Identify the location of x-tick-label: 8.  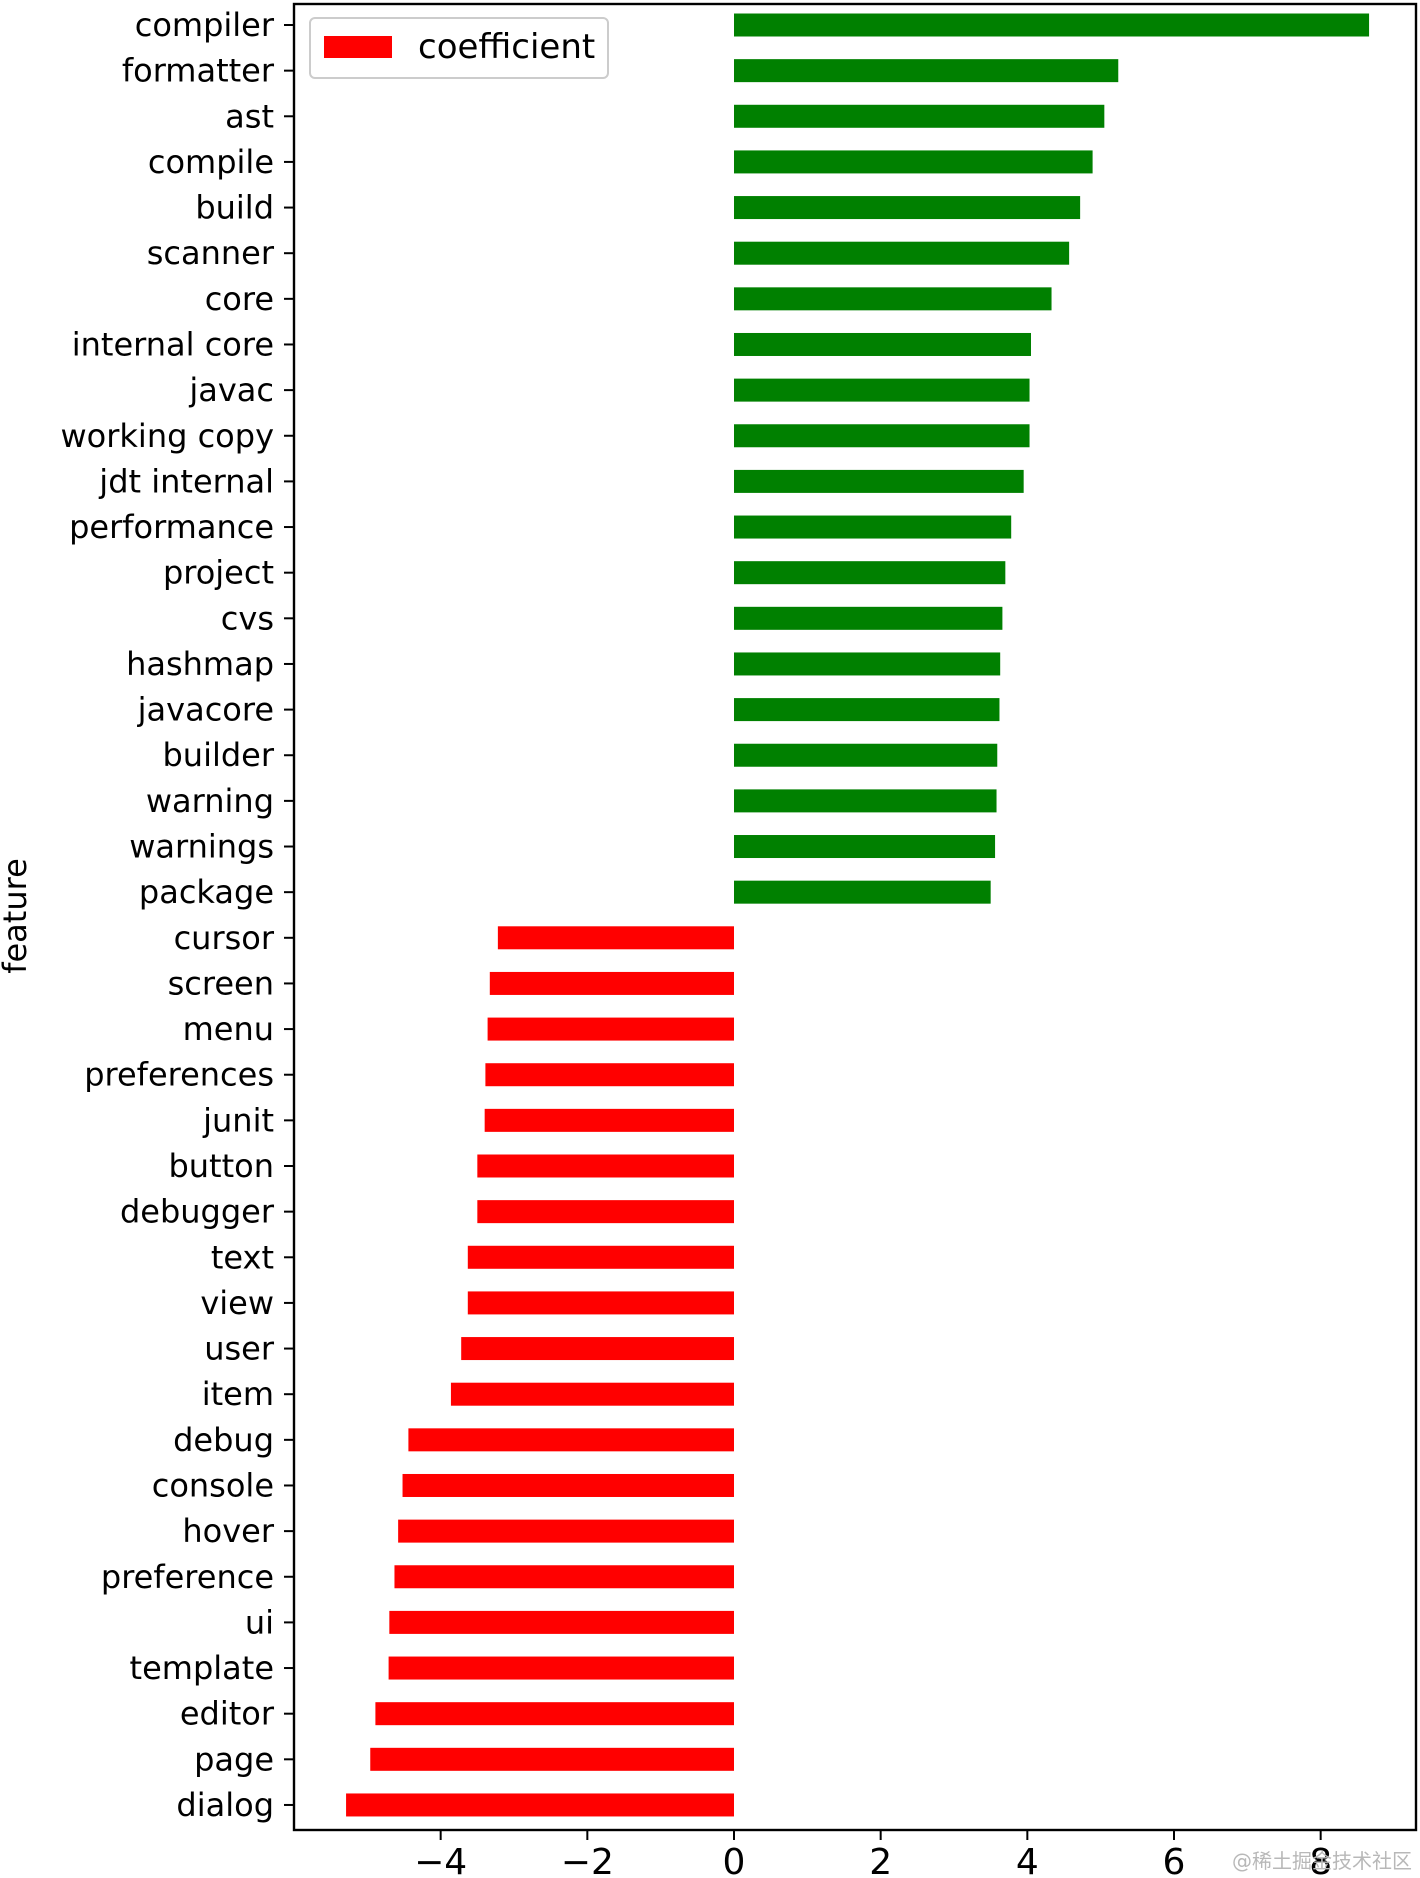
(1320, 1860).